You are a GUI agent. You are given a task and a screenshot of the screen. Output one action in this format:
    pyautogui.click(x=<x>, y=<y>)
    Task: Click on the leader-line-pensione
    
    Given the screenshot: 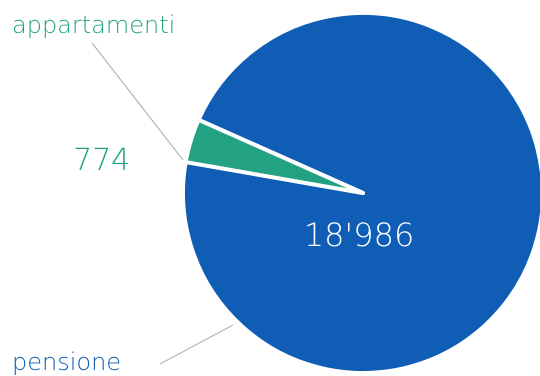 What is the action you would take?
    pyautogui.click(x=196, y=344)
    